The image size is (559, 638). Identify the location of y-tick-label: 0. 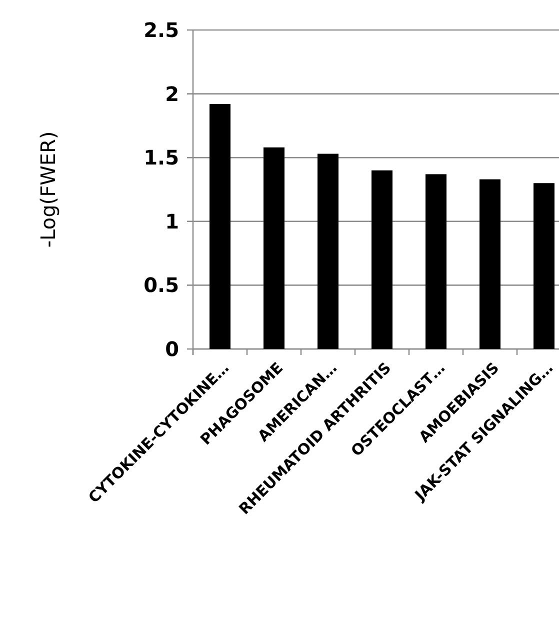
(172, 349).